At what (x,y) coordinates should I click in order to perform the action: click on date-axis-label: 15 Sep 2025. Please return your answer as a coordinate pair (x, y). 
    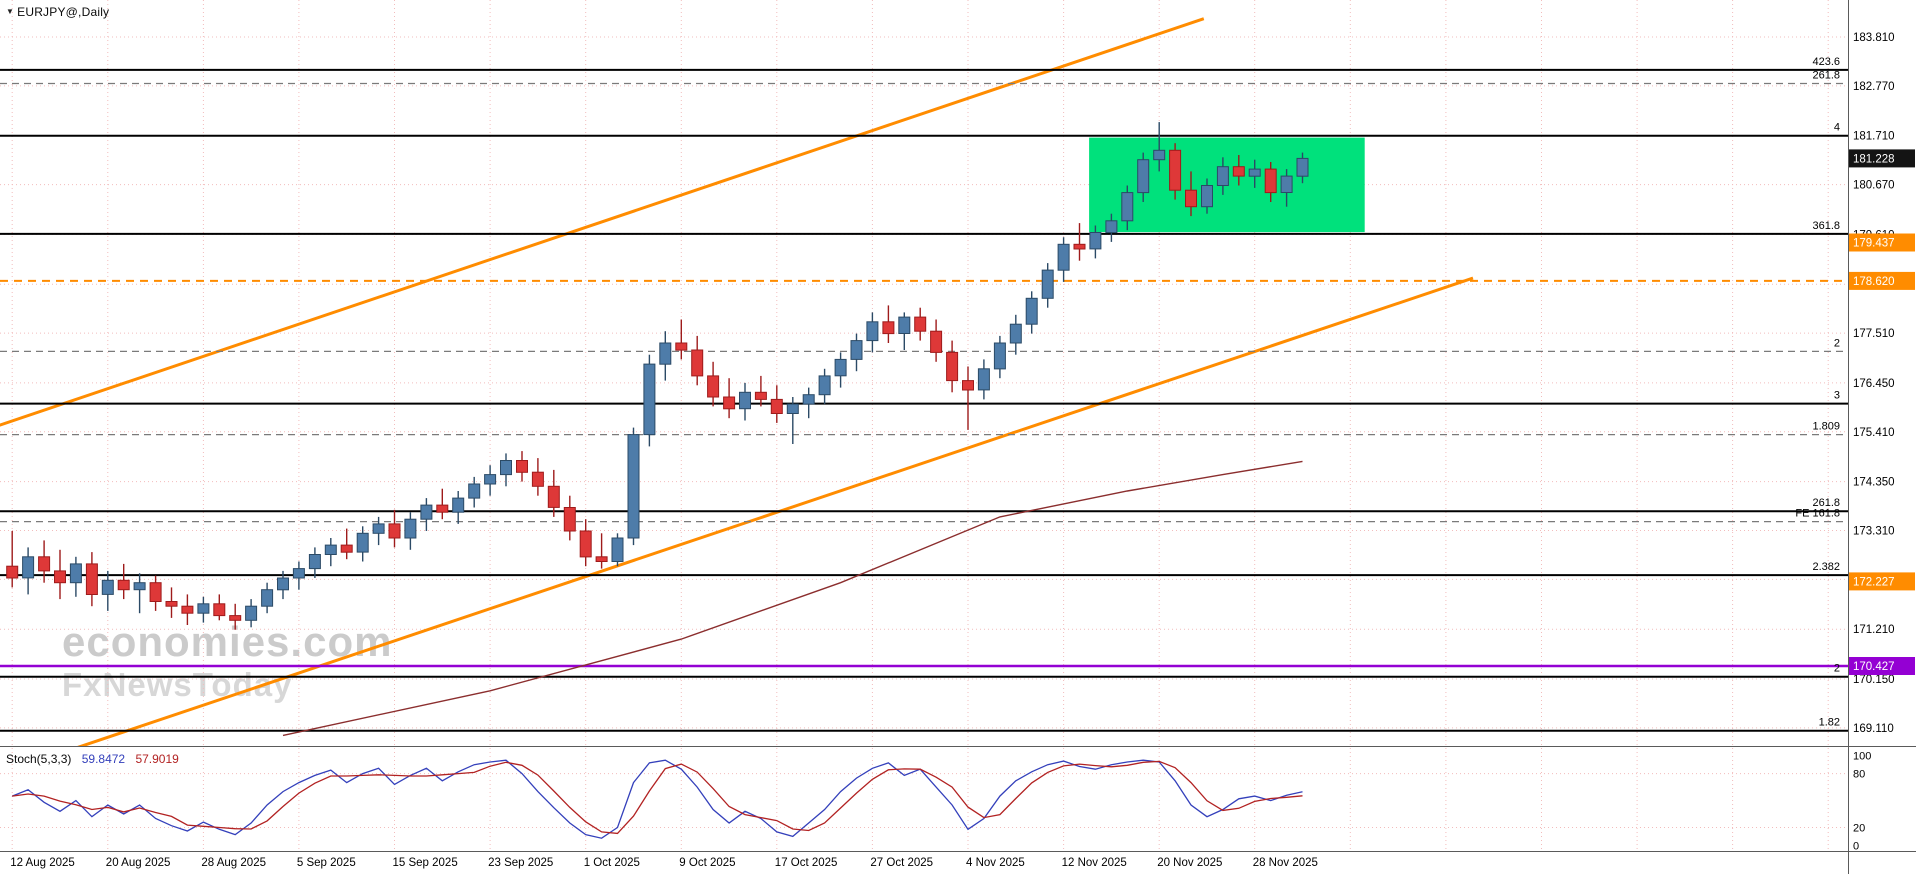
    Looking at the image, I should click on (425, 863).